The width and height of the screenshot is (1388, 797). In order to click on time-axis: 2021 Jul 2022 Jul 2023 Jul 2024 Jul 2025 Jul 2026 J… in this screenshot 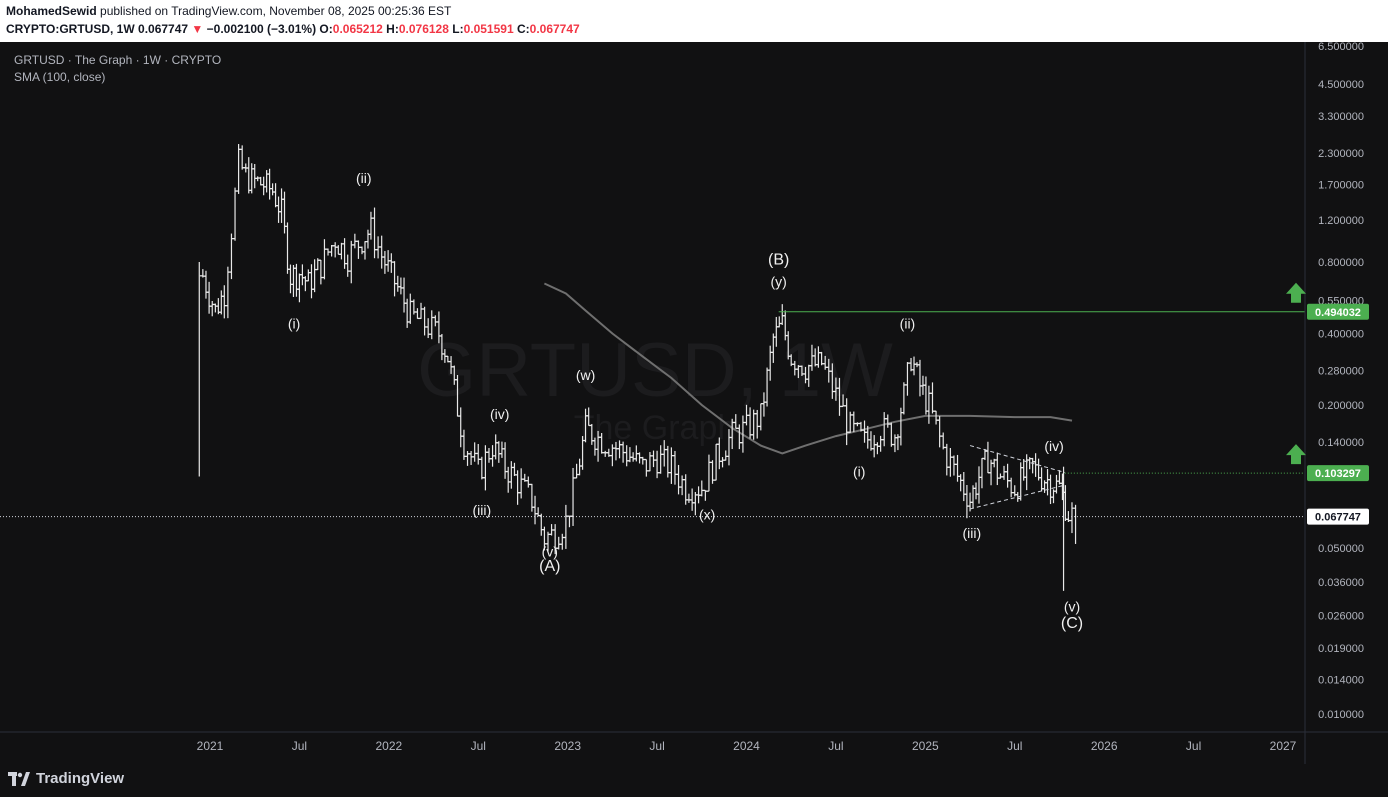, I will do `click(694, 742)`.